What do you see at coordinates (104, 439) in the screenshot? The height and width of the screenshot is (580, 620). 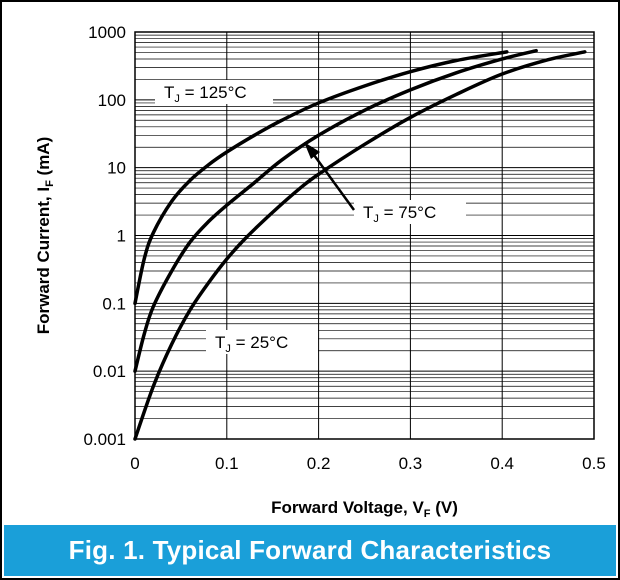 I see `y-tick-label: 0.001` at bounding box center [104, 439].